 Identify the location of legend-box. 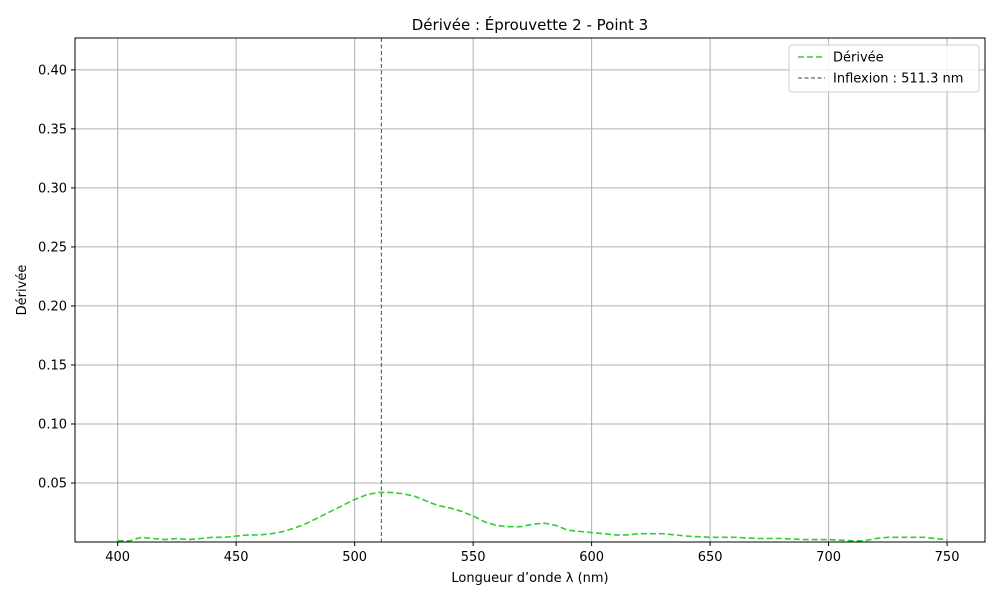
(884, 68).